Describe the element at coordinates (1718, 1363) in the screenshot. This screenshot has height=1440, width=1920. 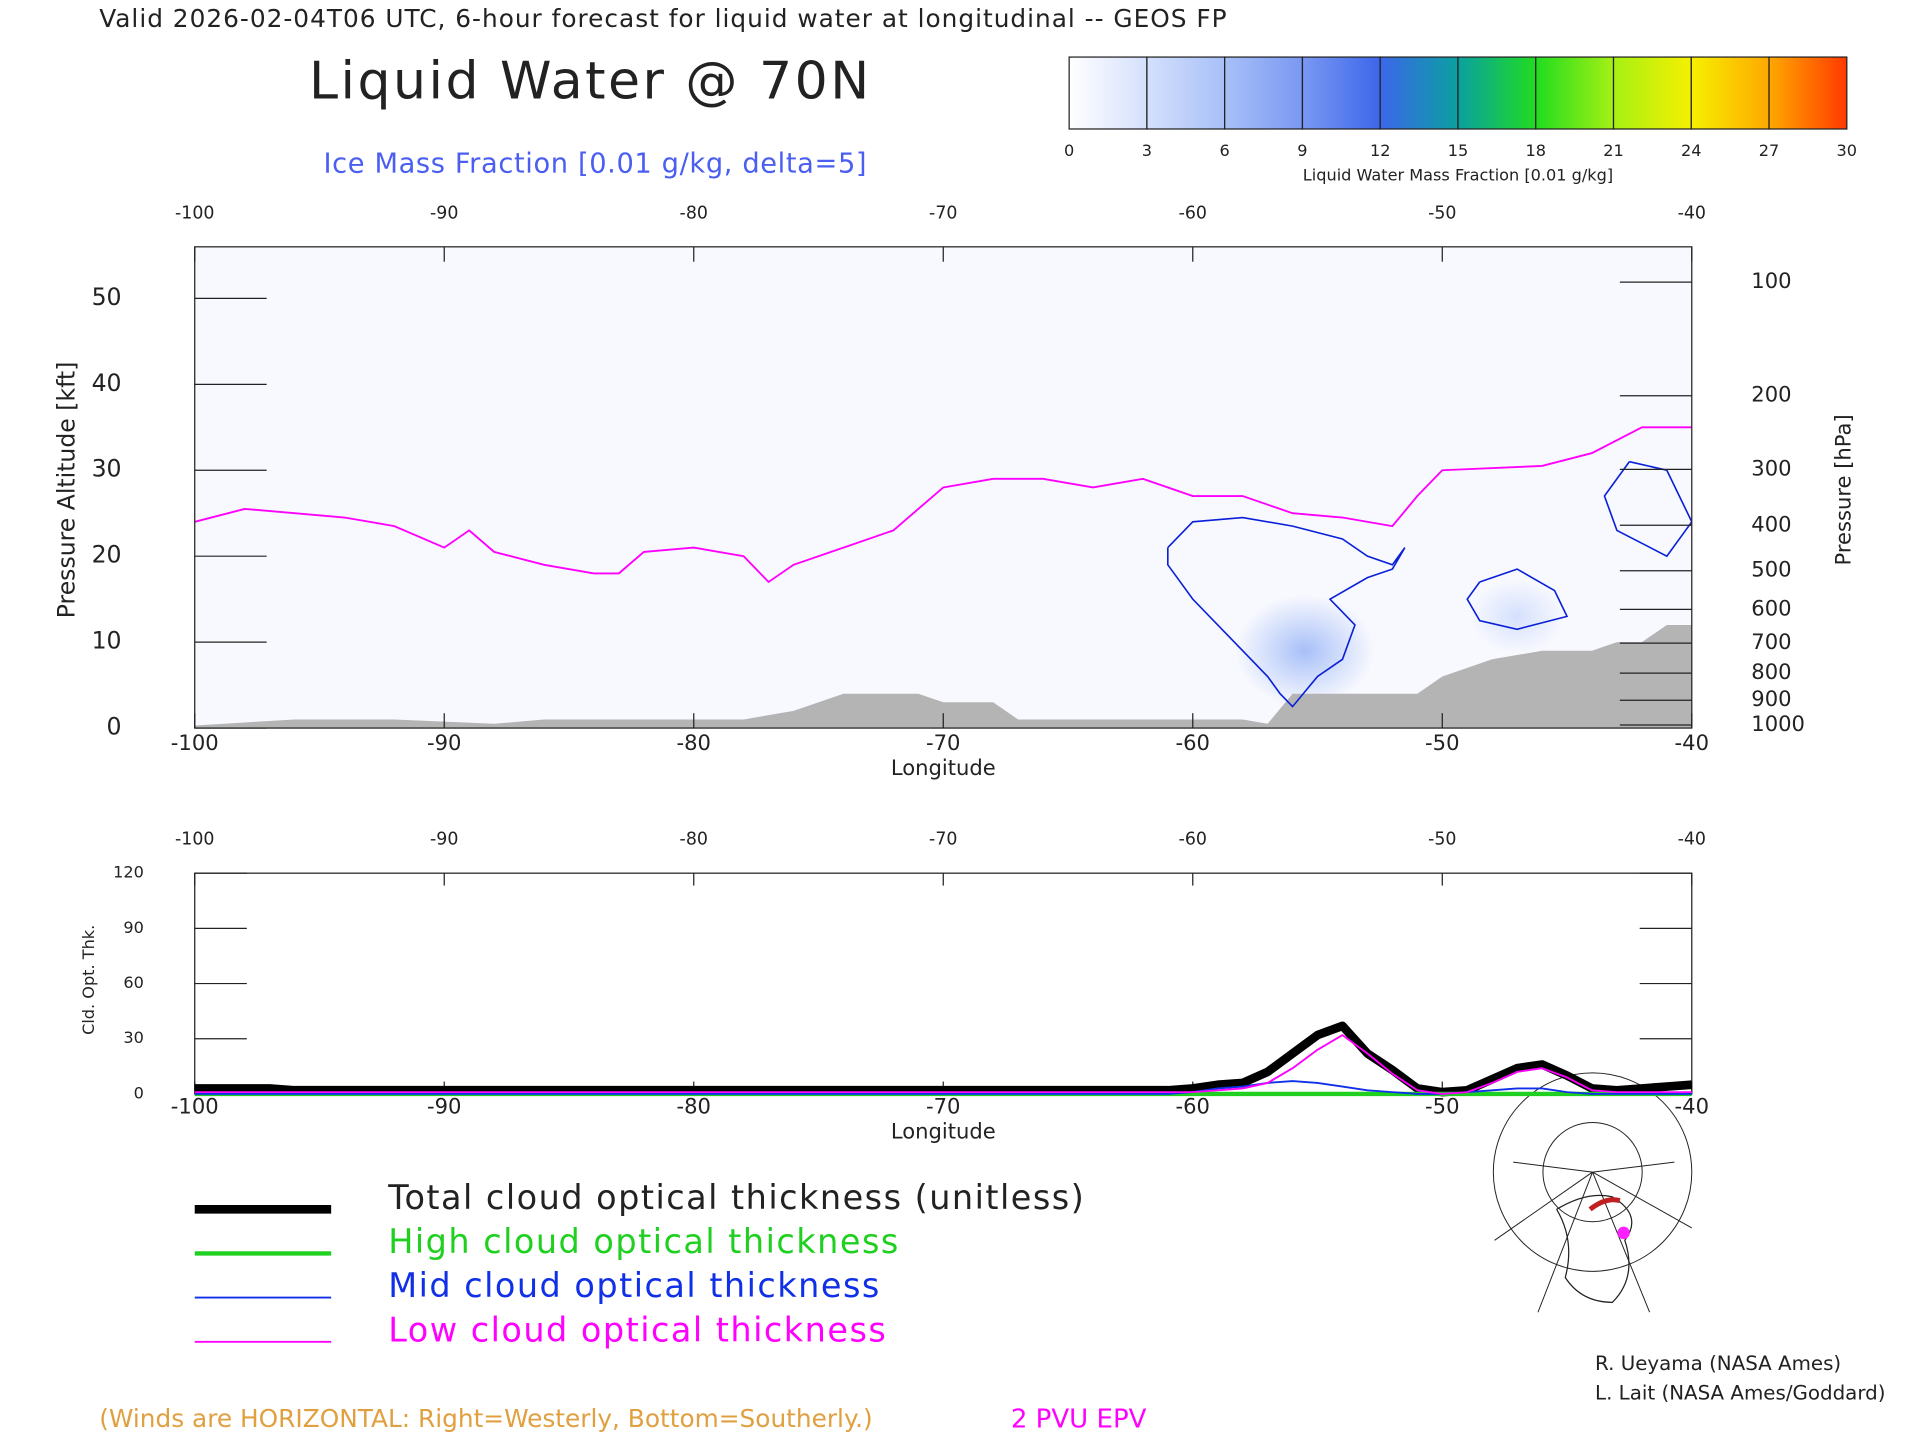
I see `credit: R. Ueyama (NASA Ames)` at that location.